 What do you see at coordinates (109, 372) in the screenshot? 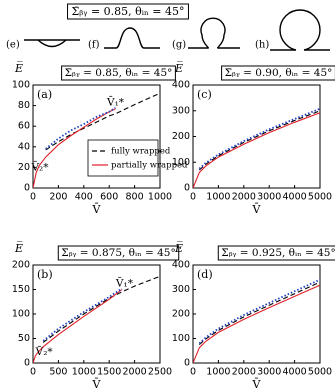
I see `x-tick-label: 1500` at bounding box center [109, 372].